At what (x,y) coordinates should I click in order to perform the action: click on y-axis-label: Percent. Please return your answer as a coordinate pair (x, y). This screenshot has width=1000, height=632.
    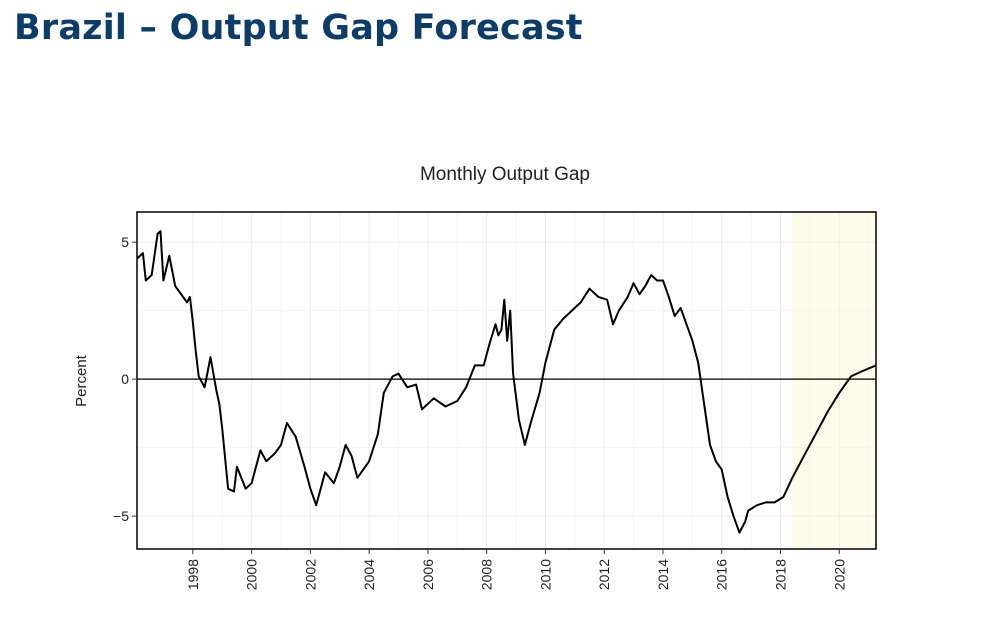
    Looking at the image, I should click on (81, 380).